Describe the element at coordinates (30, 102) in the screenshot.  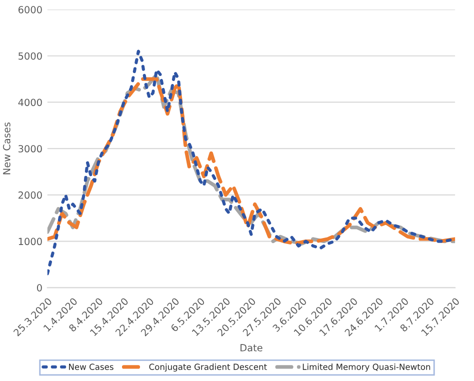
I see `y-tick-label: 4000` at that location.